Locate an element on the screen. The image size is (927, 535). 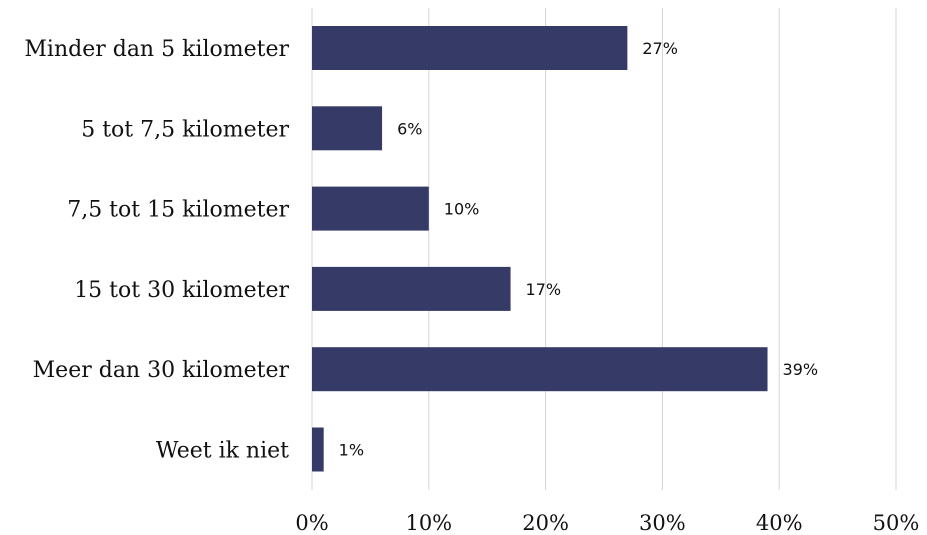
data-label: 6% is located at coordinates (409, 128).